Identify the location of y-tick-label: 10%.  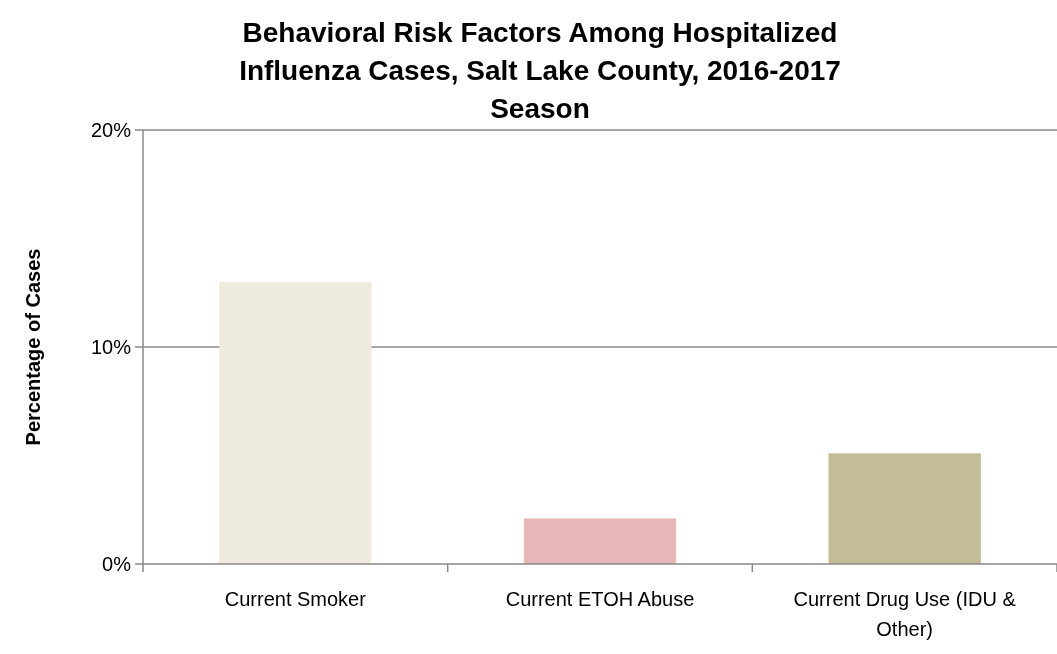
(111, 347).